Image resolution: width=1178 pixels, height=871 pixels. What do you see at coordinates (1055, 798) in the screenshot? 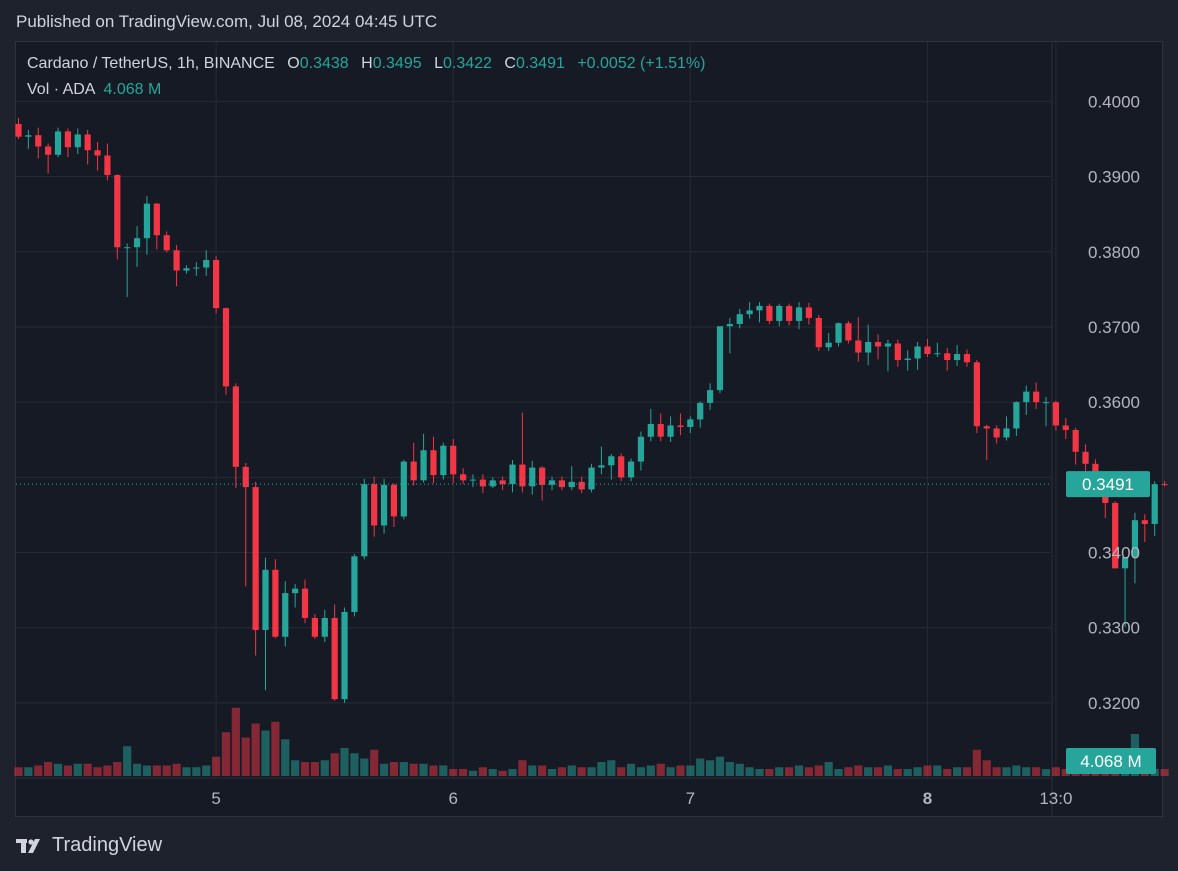
I see `x-tick-label: 13:0` at bounding box center [1055, 798].